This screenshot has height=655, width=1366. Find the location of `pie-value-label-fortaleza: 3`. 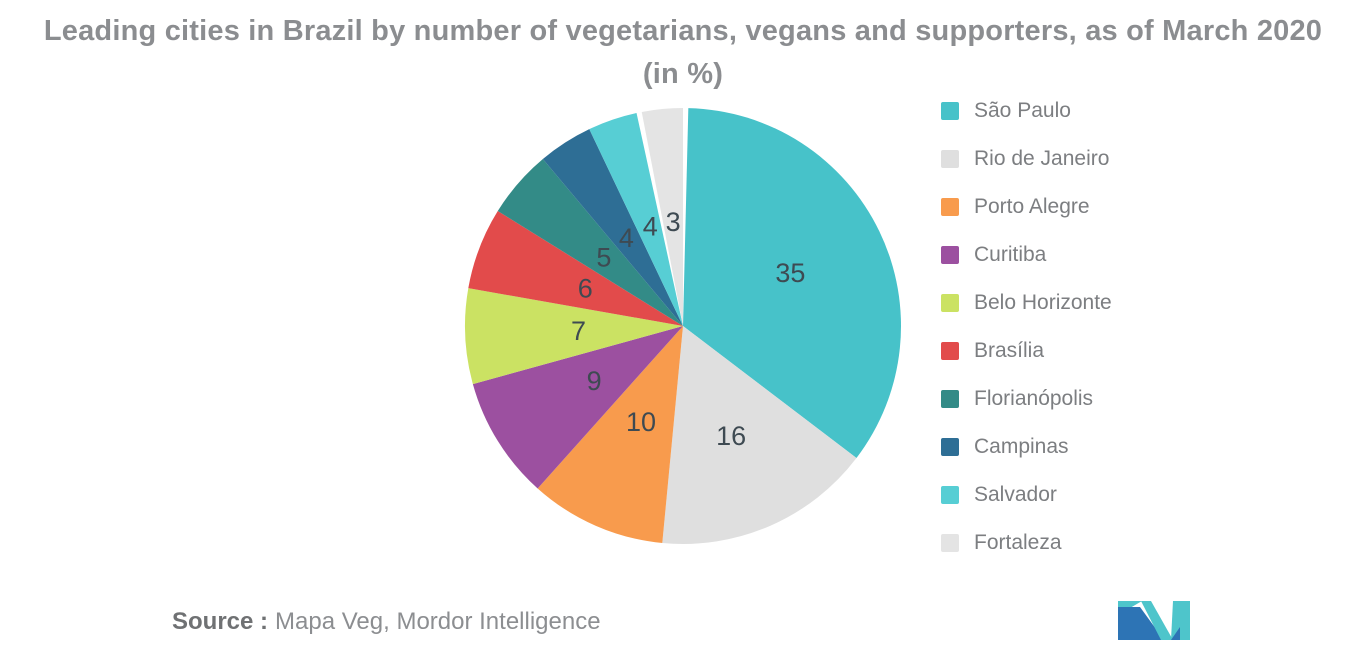

pie-value-label-fortaleza: 3 is located at coordinates (673, 222).